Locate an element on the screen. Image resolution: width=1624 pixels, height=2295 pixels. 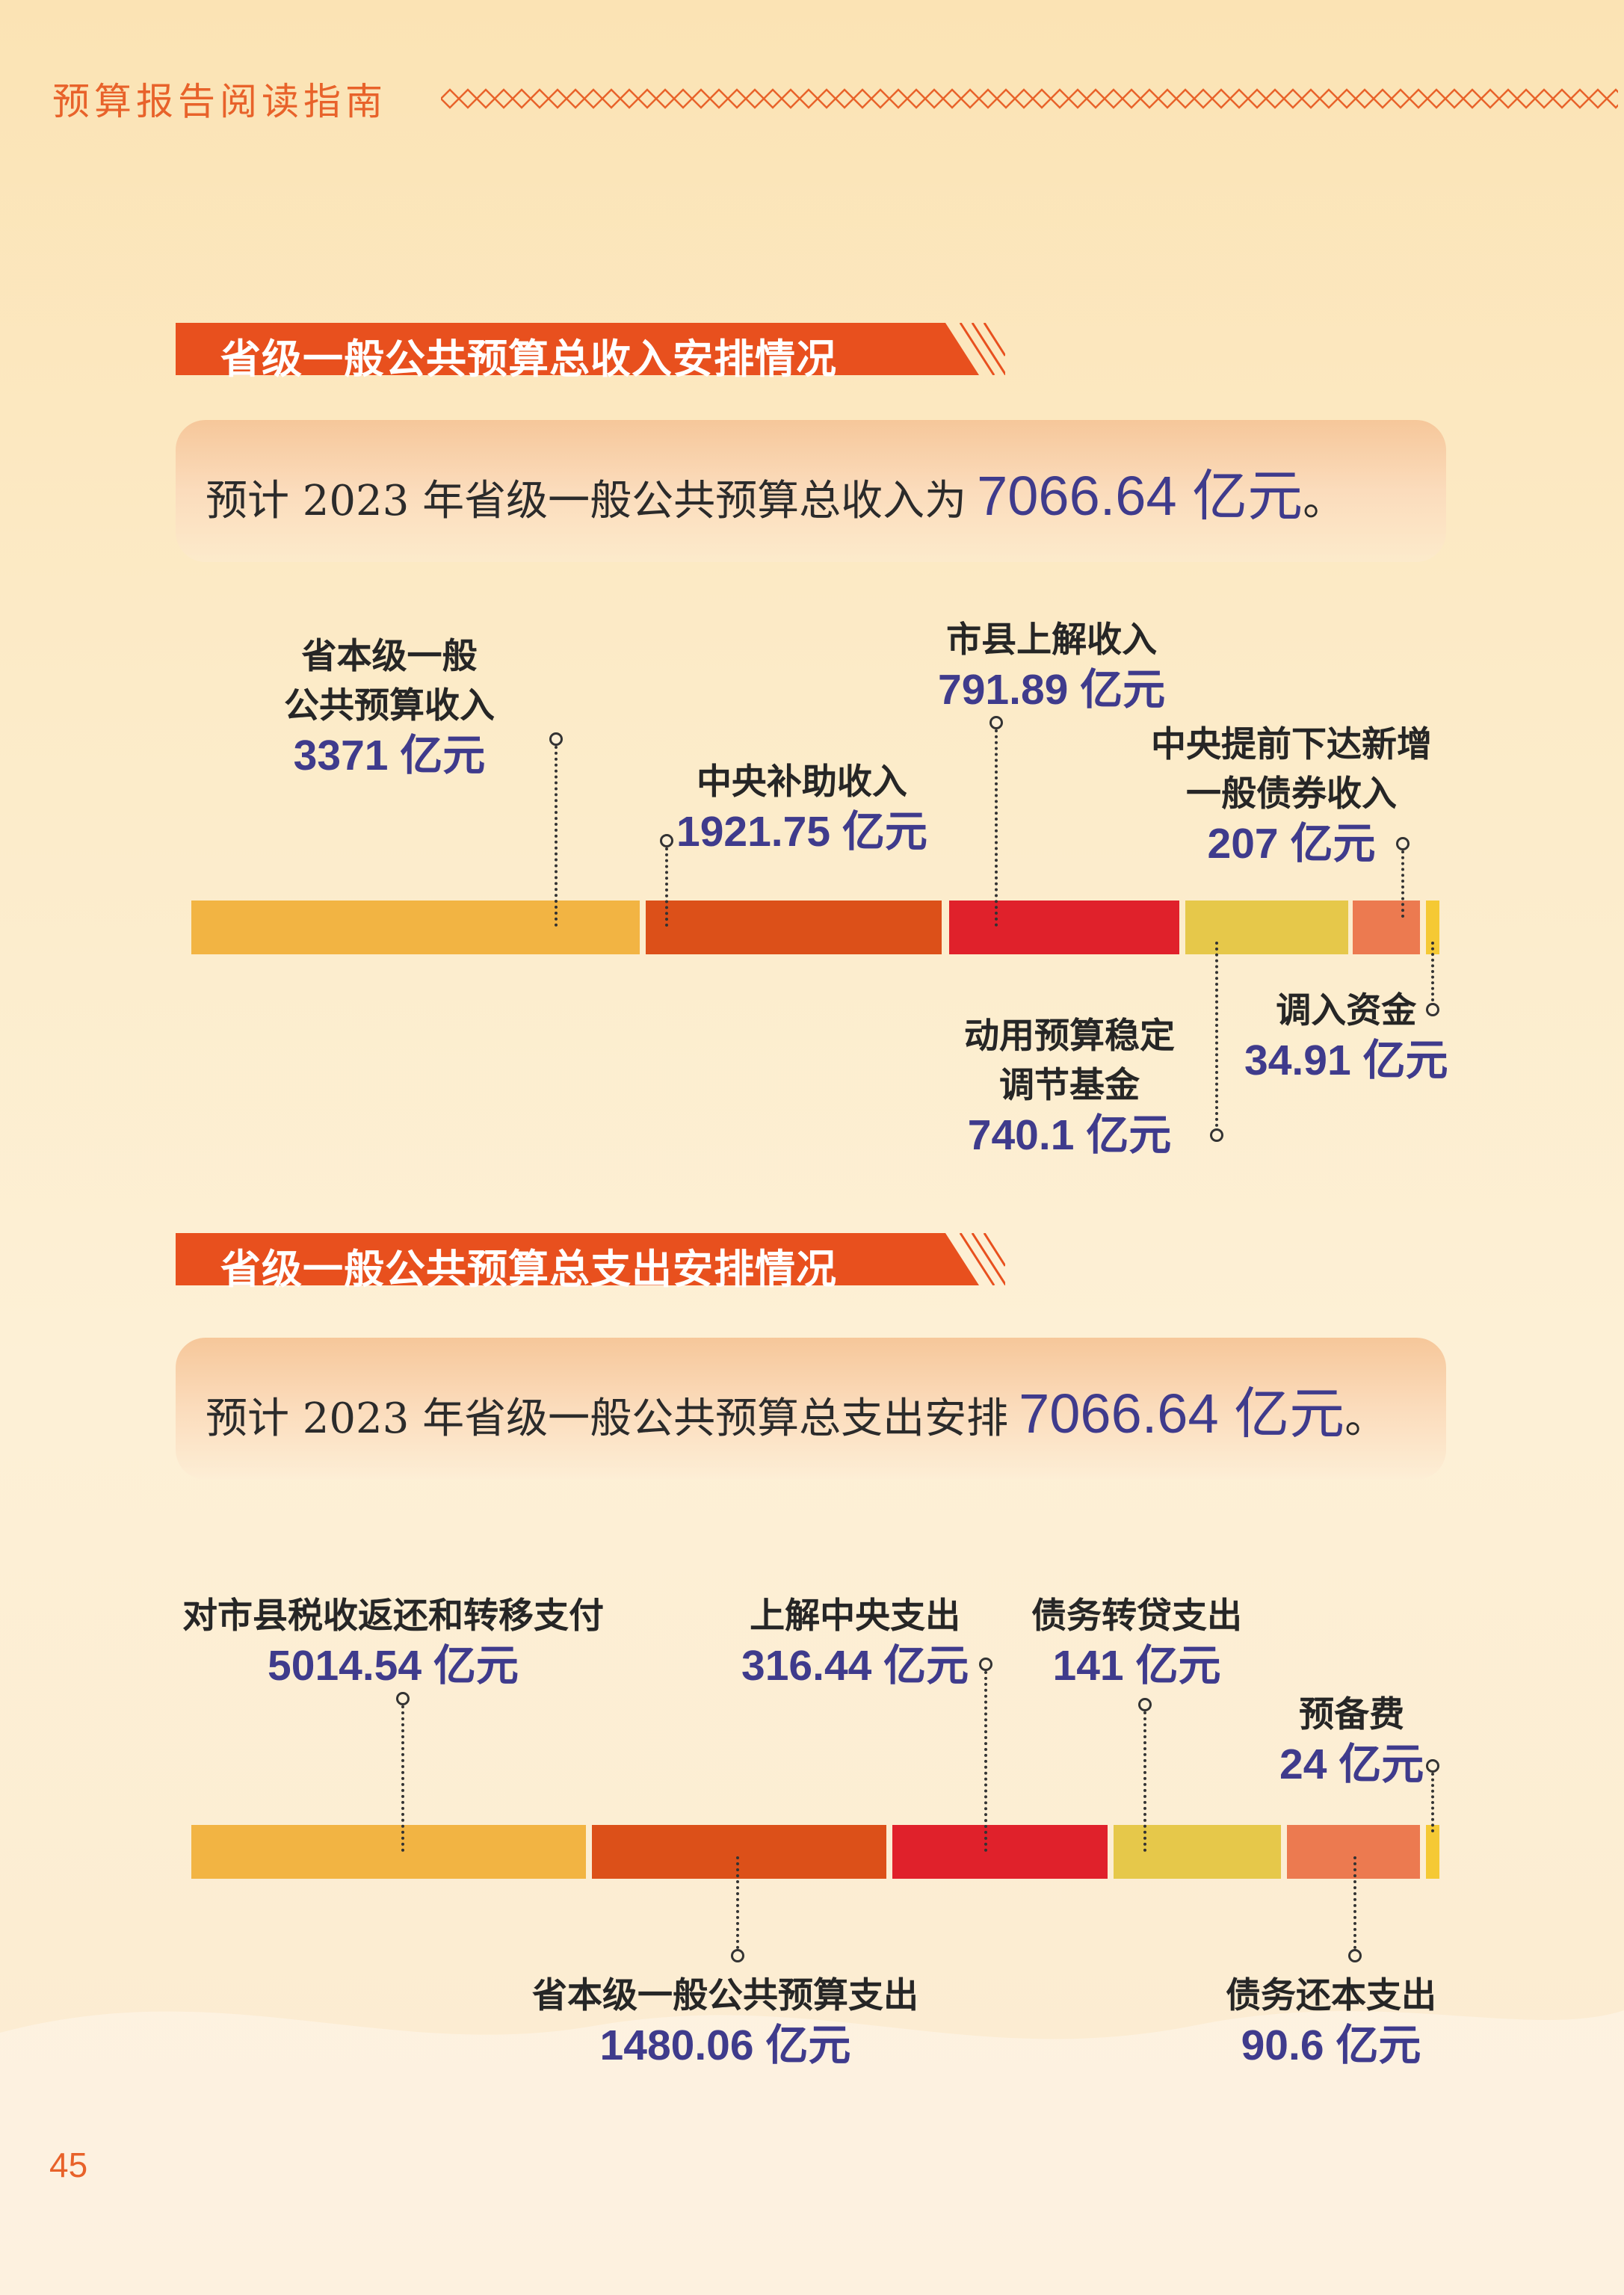
exp-label-central-remit: 上解中央支出 316.44 亿元 is located at coordinates (855, 1643).